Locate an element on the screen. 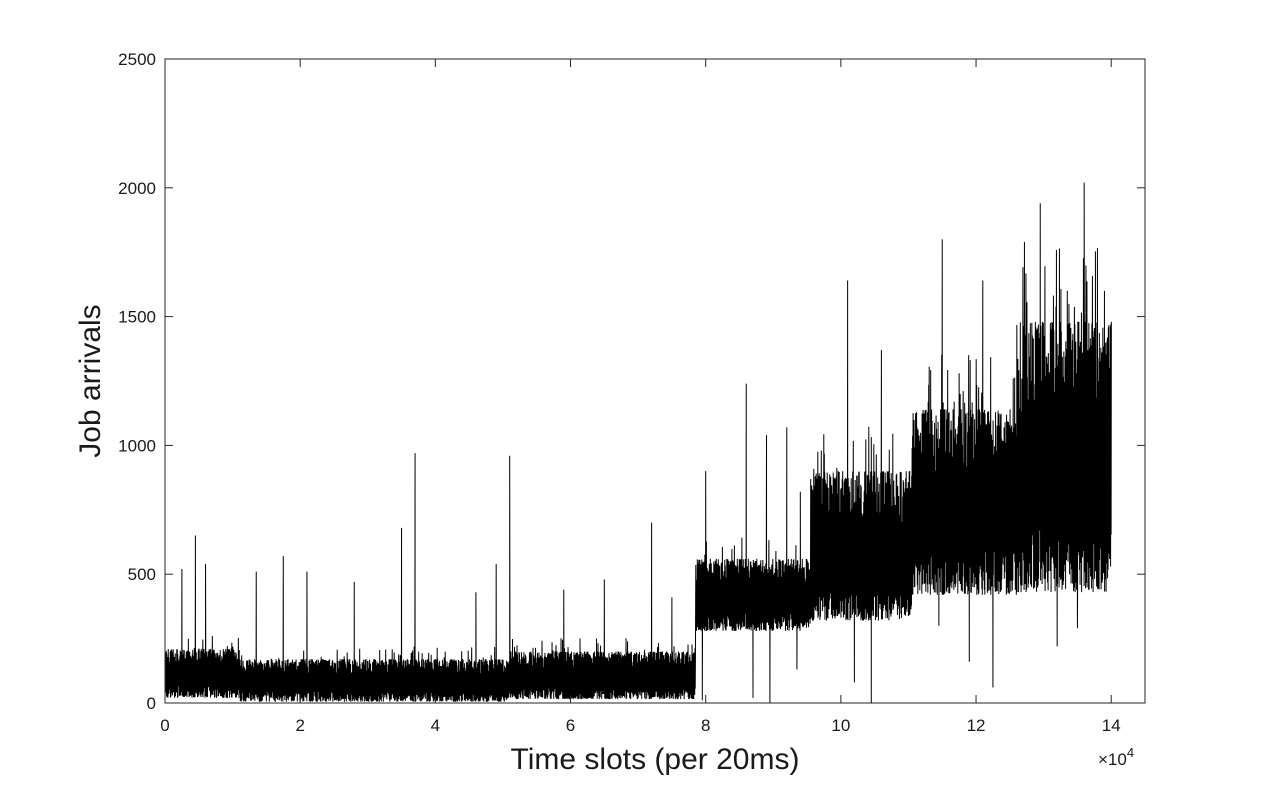 The image size is (1266, 790). y-tick-label: 500 is located at coordinates (142, 574).